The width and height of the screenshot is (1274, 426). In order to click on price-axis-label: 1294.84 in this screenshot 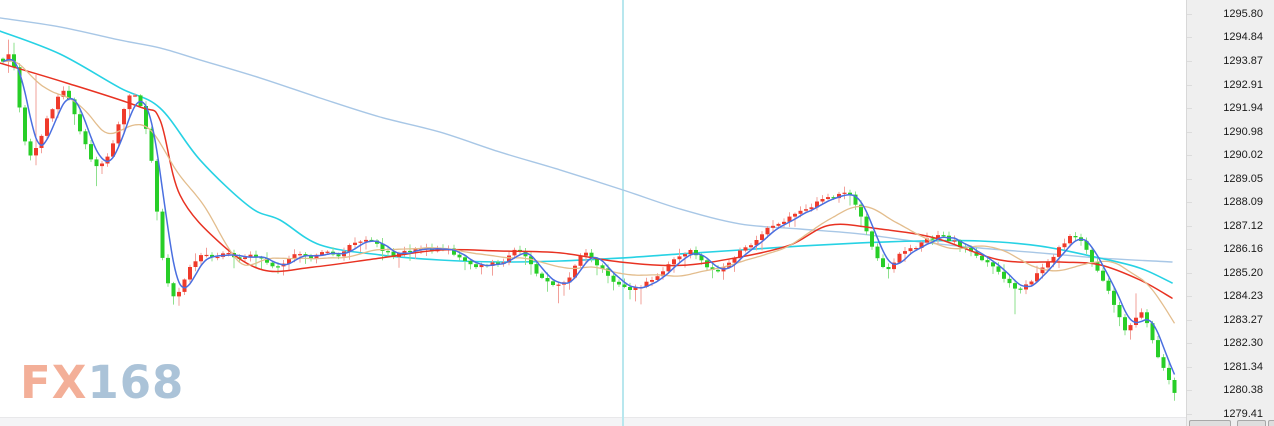, I will do `click(1243, 37)`.